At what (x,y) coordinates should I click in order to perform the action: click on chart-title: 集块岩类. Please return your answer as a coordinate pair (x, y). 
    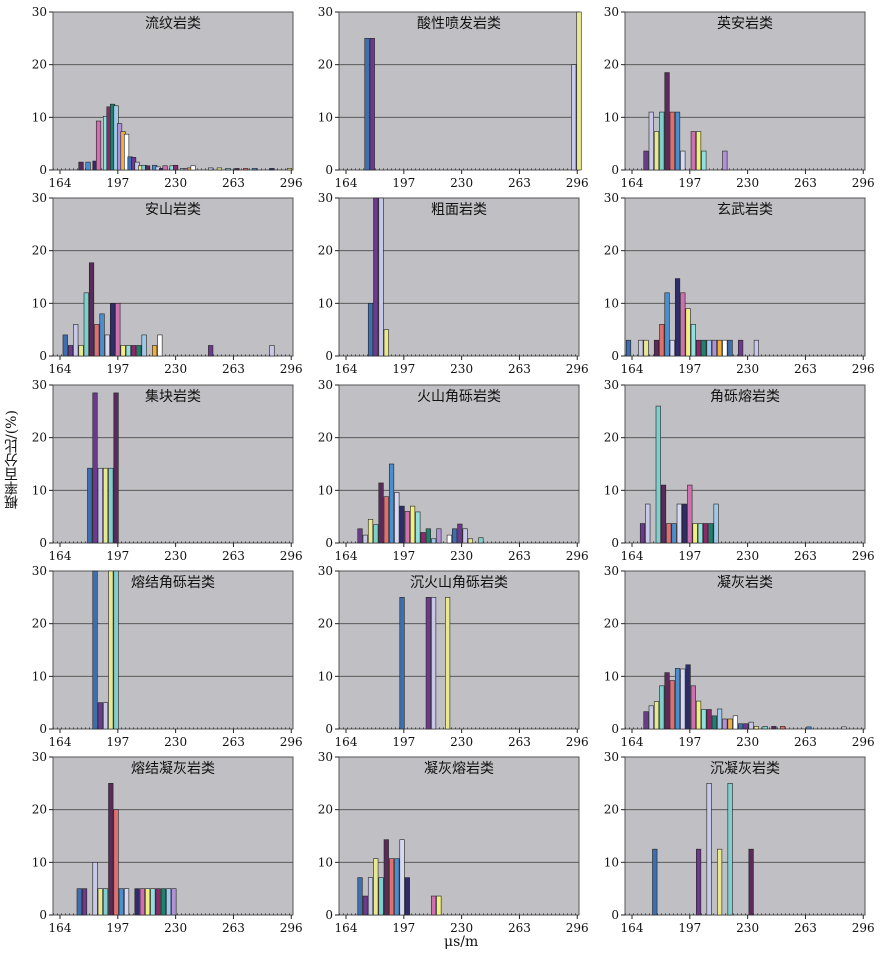
    Looking at the image, I should click on (173, 396).